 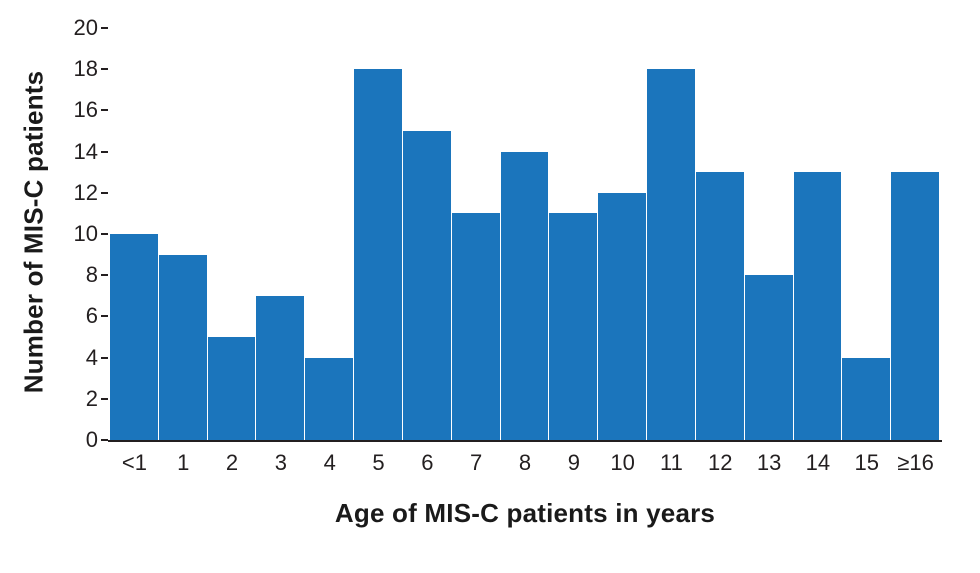 What do you see at coordinates (232, 462) in the screenshot?
I see `x-tick-label: 2` at bounding box center [232, 462].